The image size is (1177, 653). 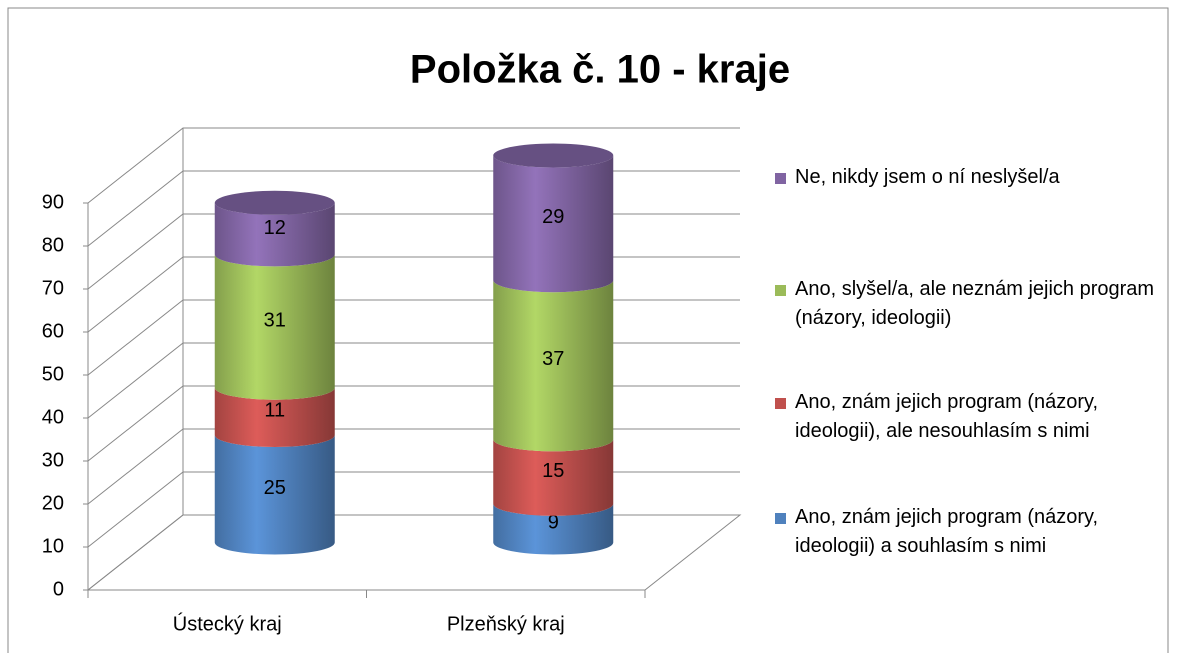 What do you see at coordinates (53, 546) in the screenshot?
I see `y-tick-label: 10` at bounding box center [53, 546].